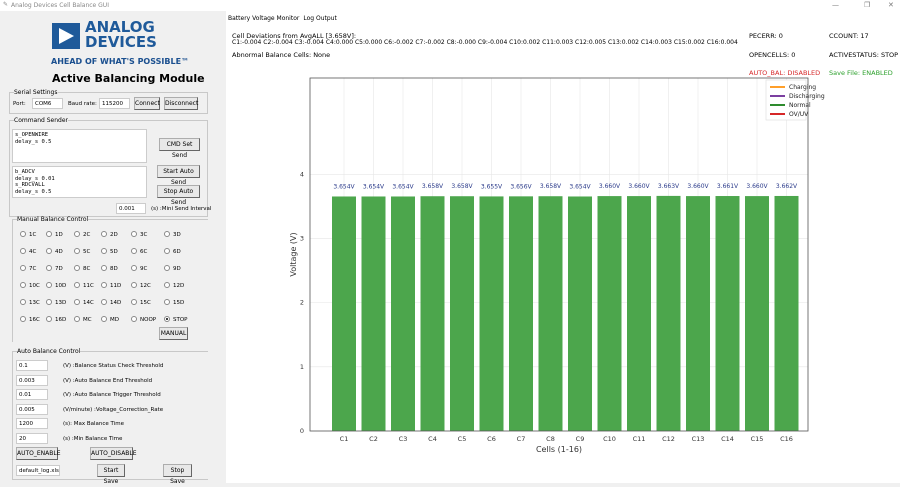 The image size is (900, 487). What do you see at coordinates (177, 474) in the screenshot?
I see `stop-save-button: Stop Save` at bounding box center [177, 474].